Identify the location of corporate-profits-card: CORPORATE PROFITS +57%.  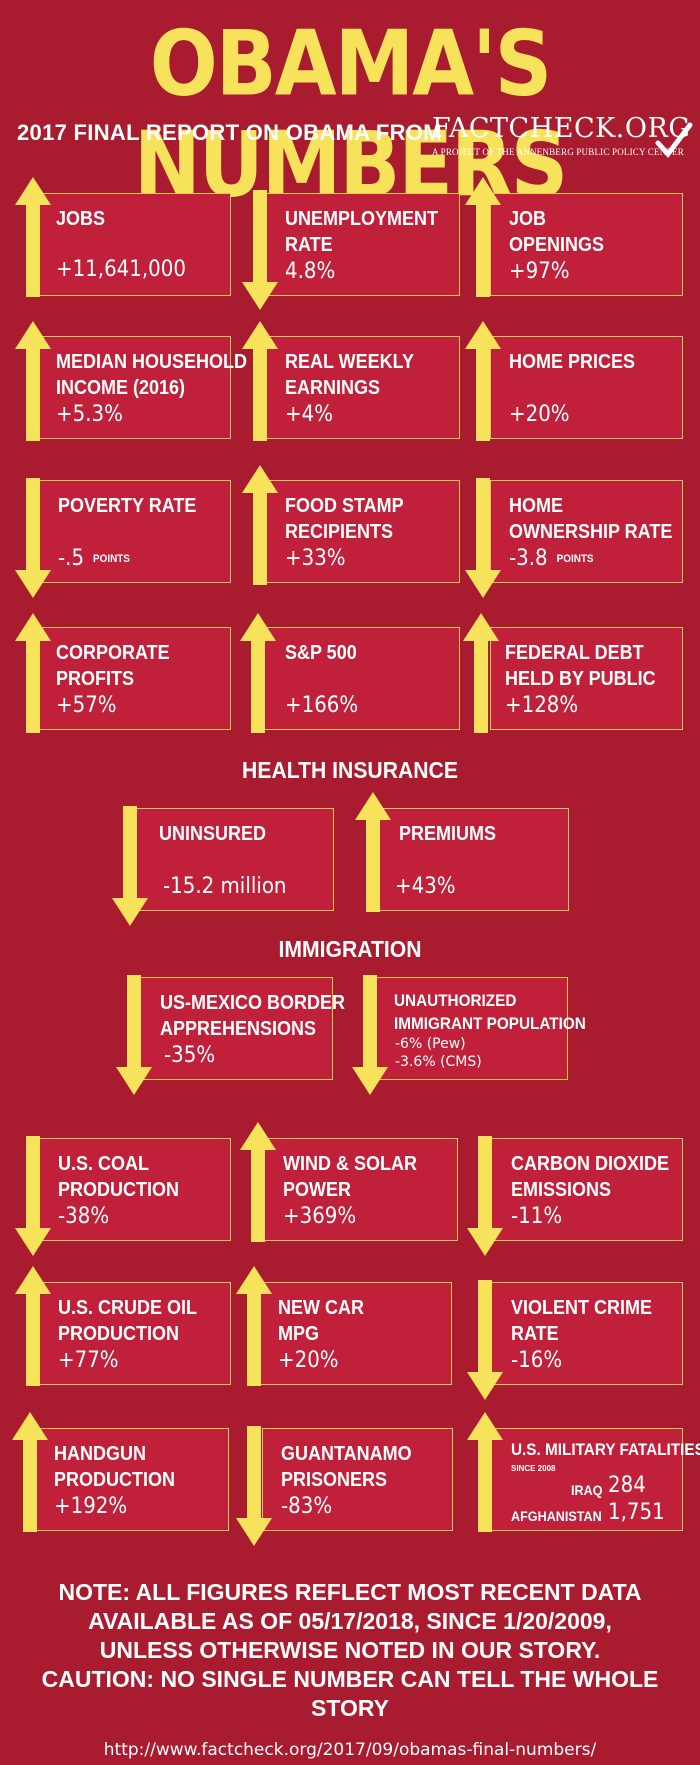
(133, 678).